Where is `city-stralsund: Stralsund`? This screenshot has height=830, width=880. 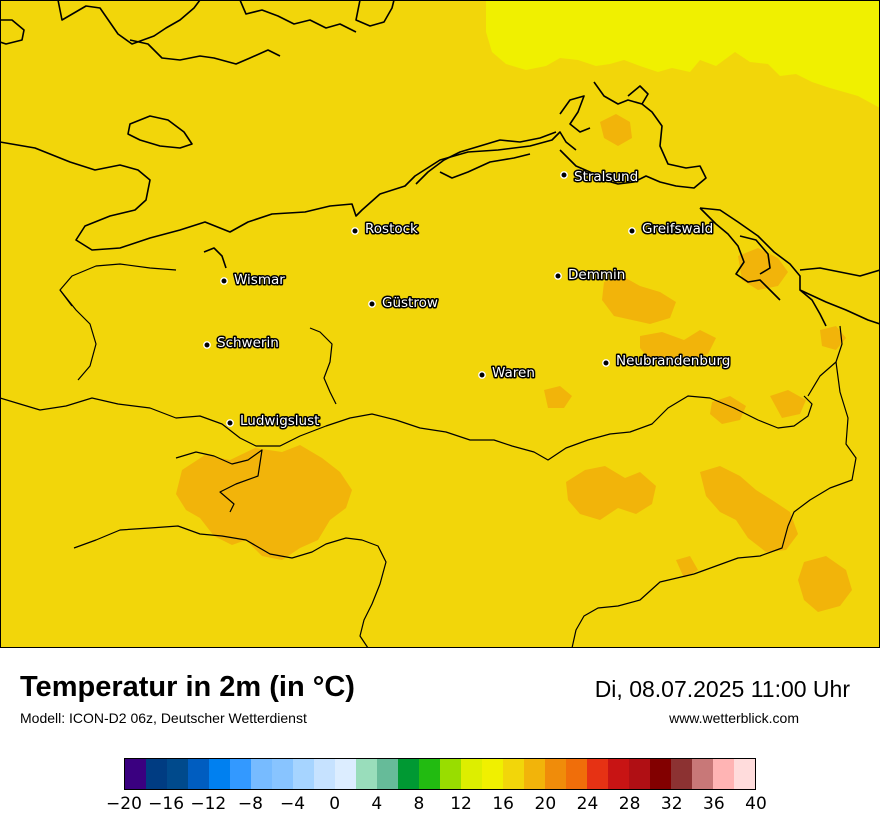 city-stralsund: Stralsund is located at coordinates (600, 177).